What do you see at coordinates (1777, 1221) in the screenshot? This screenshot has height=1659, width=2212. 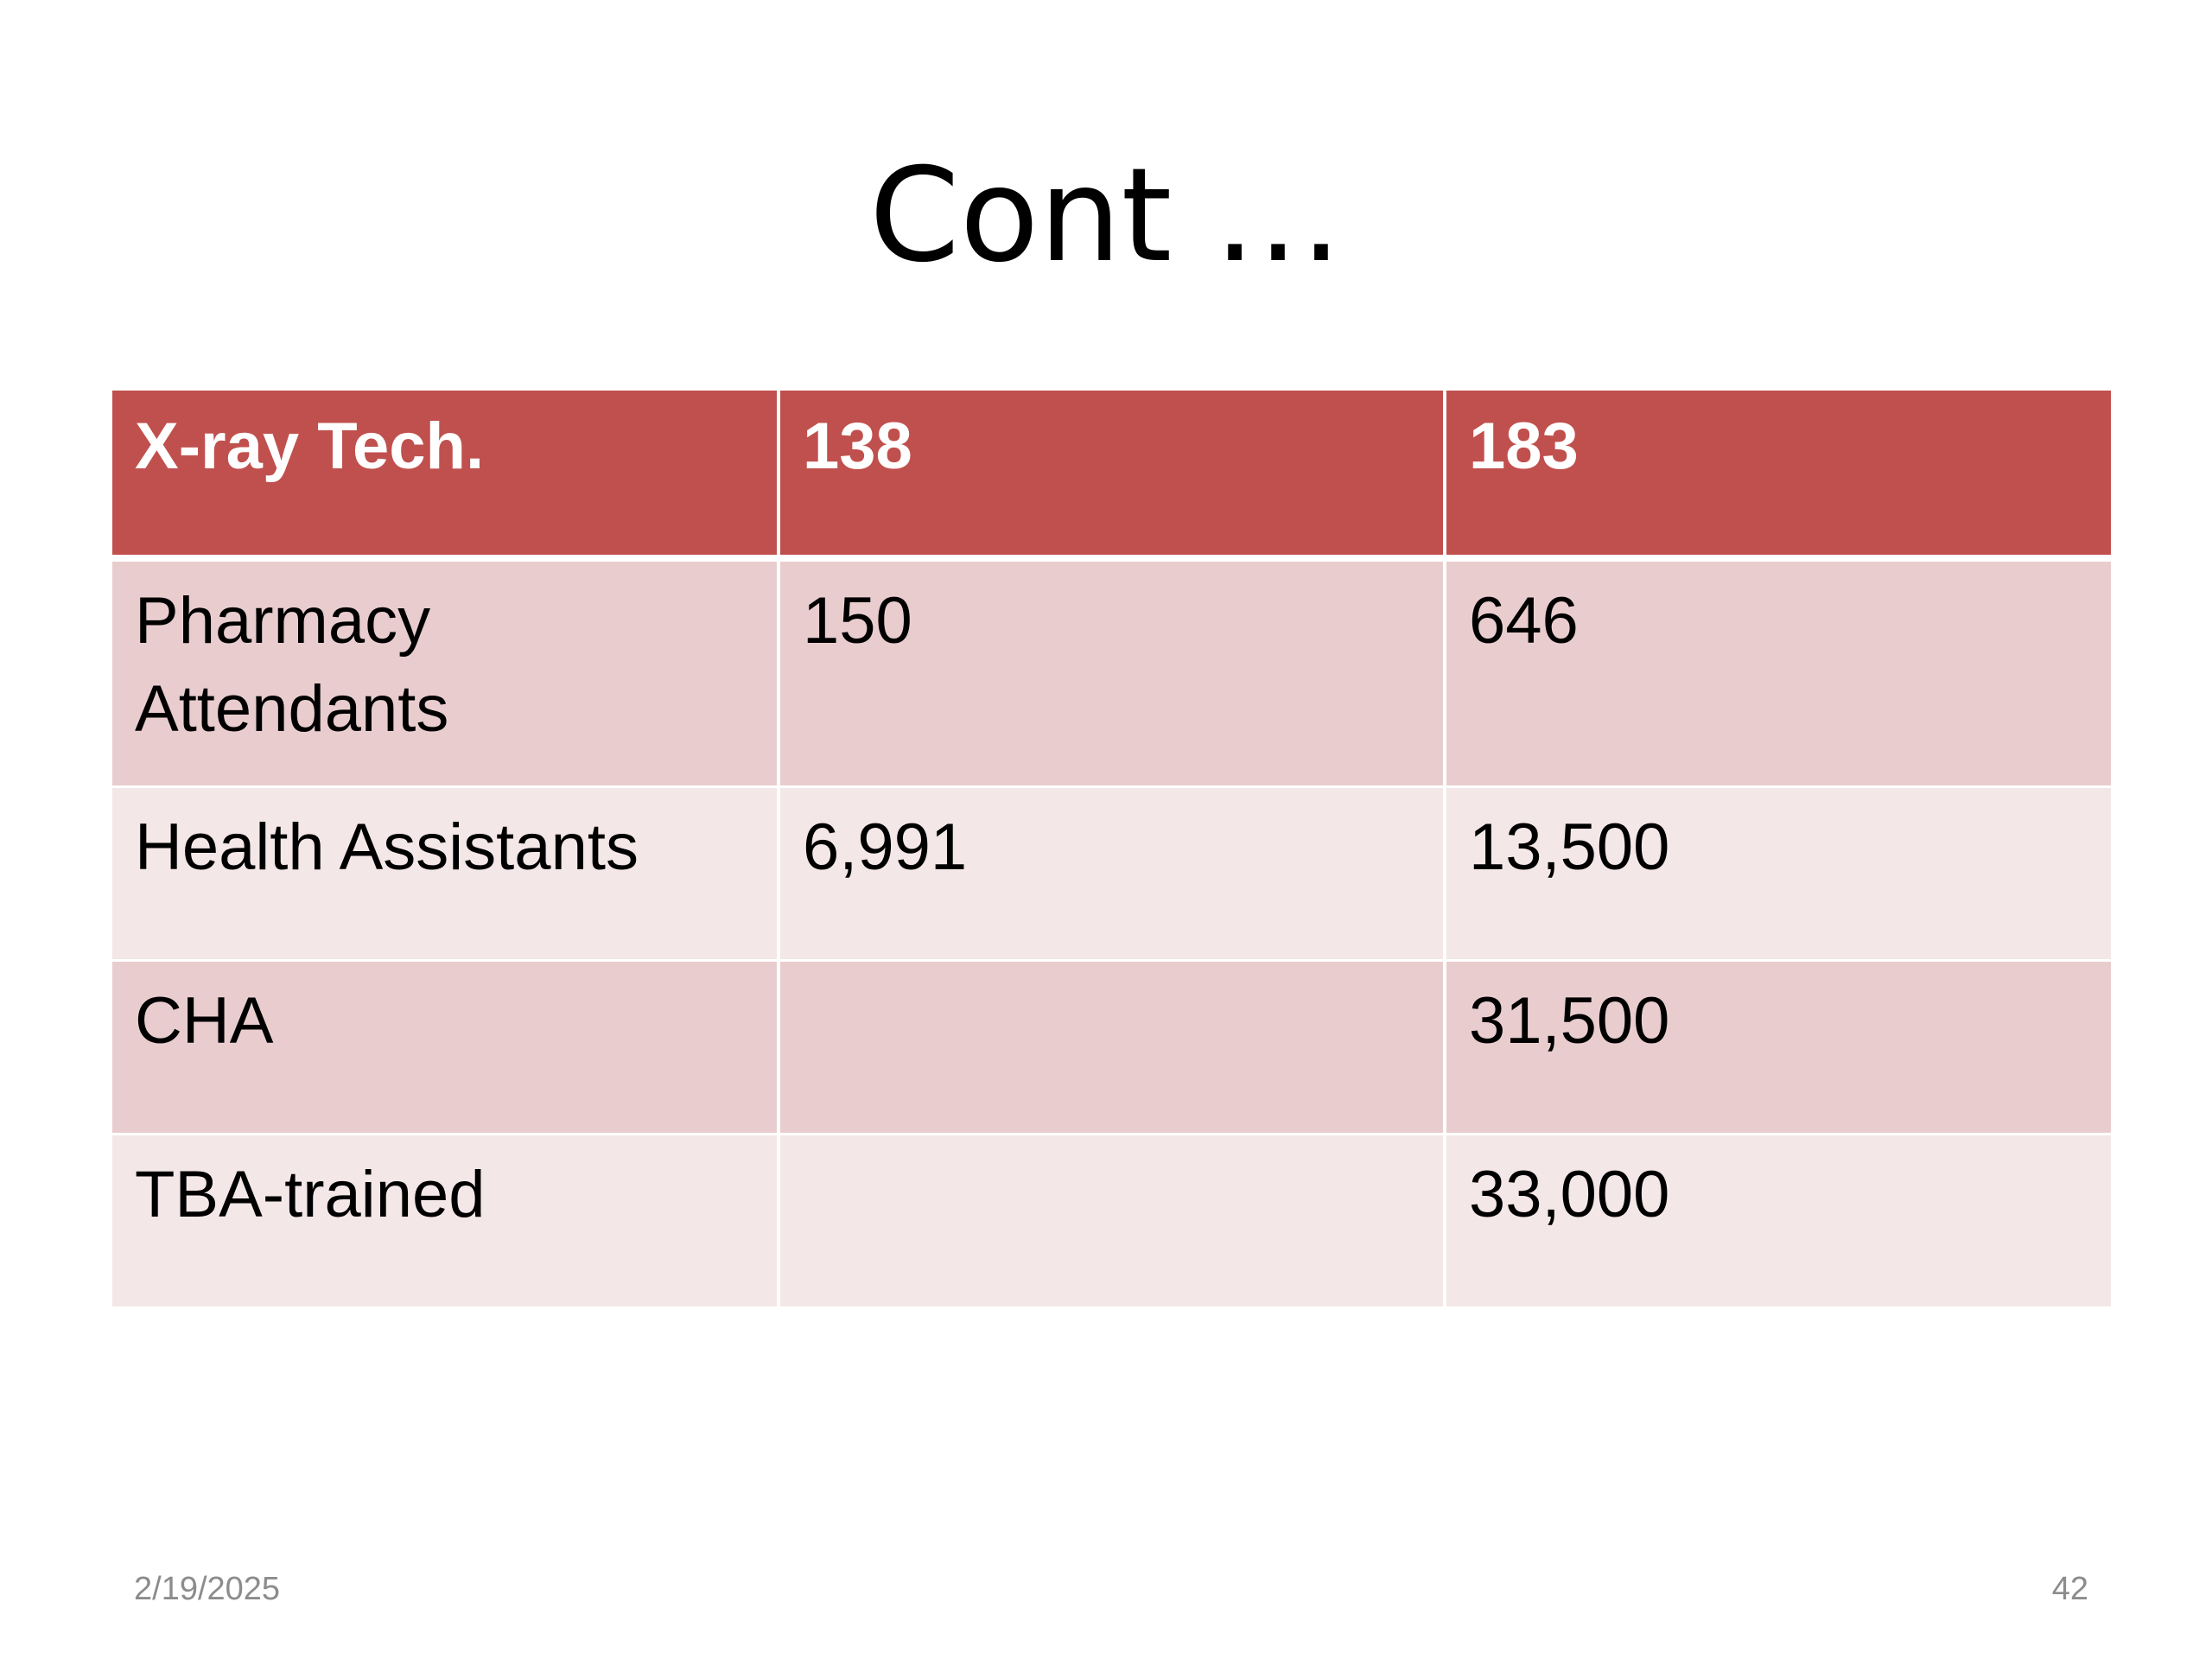 I see `table-cell: 33,000` at bounding box center [1777, 1221].